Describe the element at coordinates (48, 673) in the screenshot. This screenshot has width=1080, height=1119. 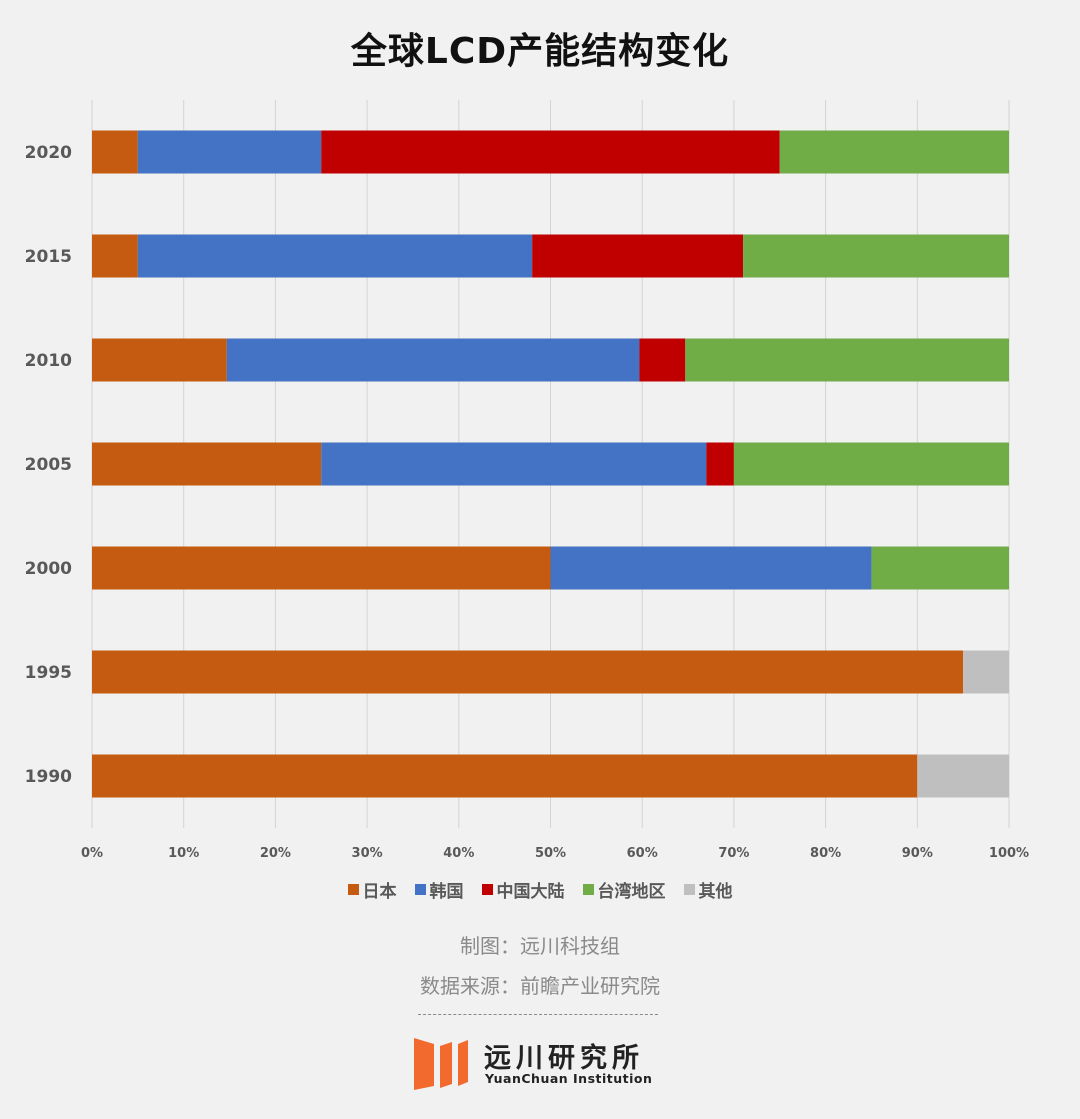
I see `y-category-label: 1995` at that location.